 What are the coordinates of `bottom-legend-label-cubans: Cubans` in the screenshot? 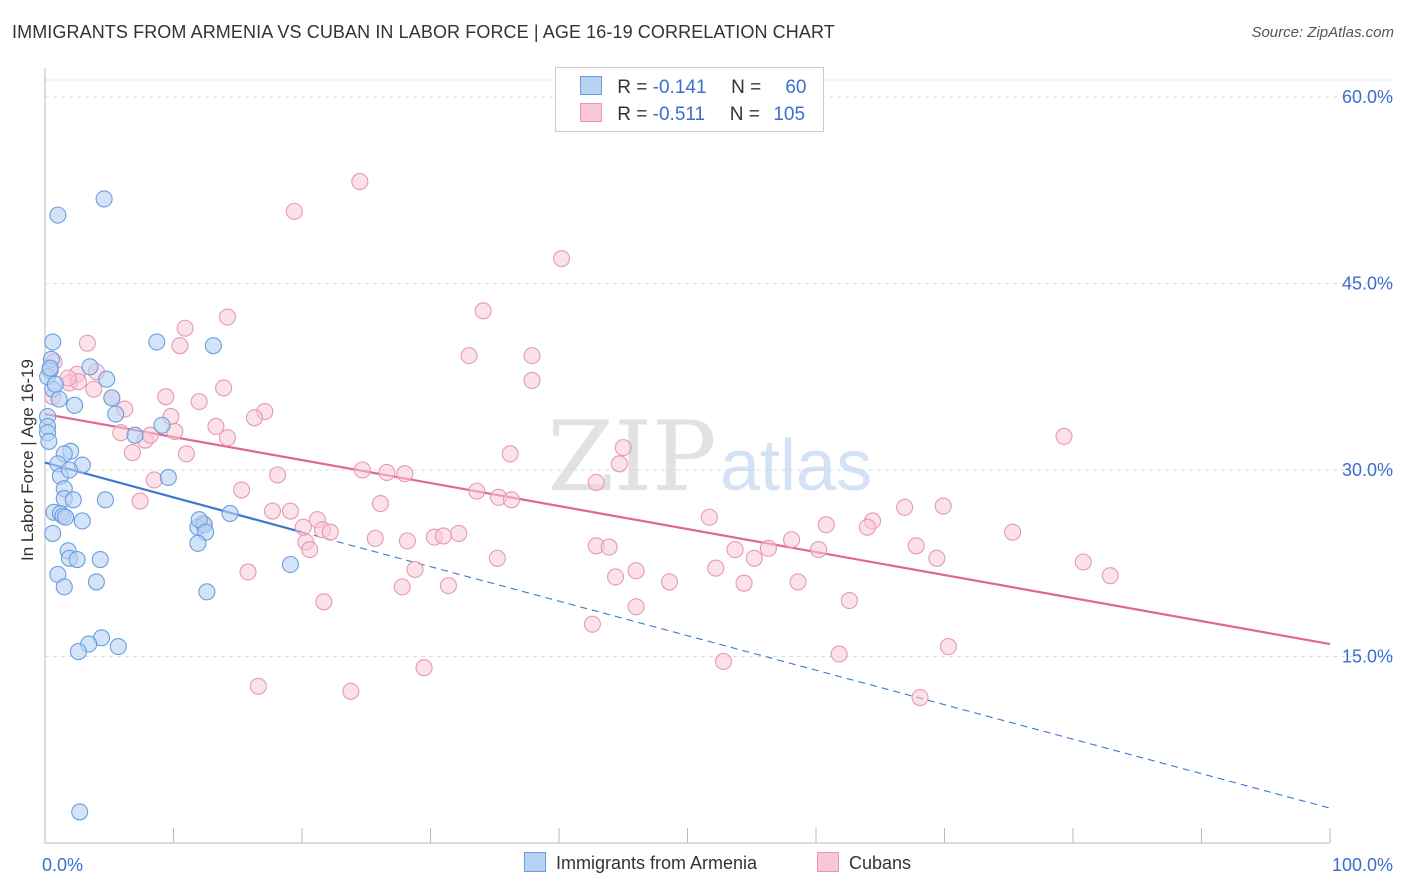 It's located at (880, 863).